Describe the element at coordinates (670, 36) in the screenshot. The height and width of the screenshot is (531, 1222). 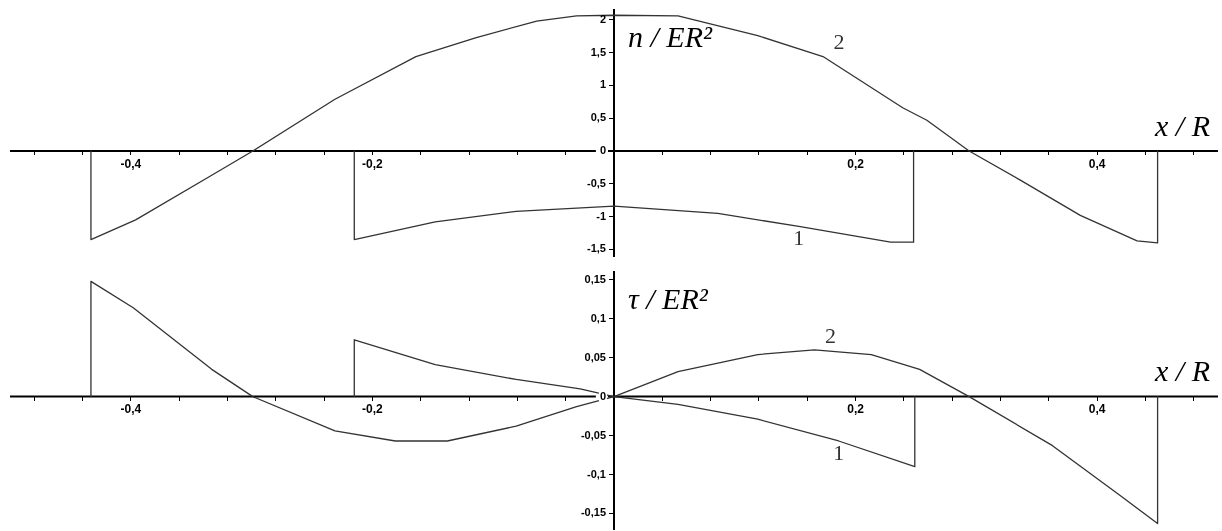
I see `y-axis-title: n / ER²` at that location.